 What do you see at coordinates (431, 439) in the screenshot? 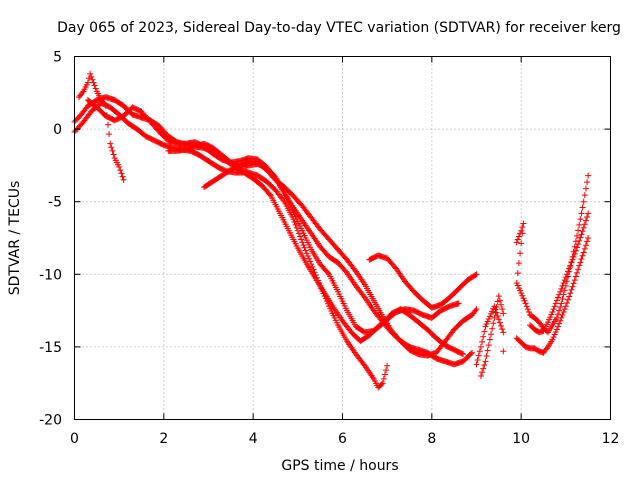
I see `x-tick-label: 8` at bounding box center [431, 439].